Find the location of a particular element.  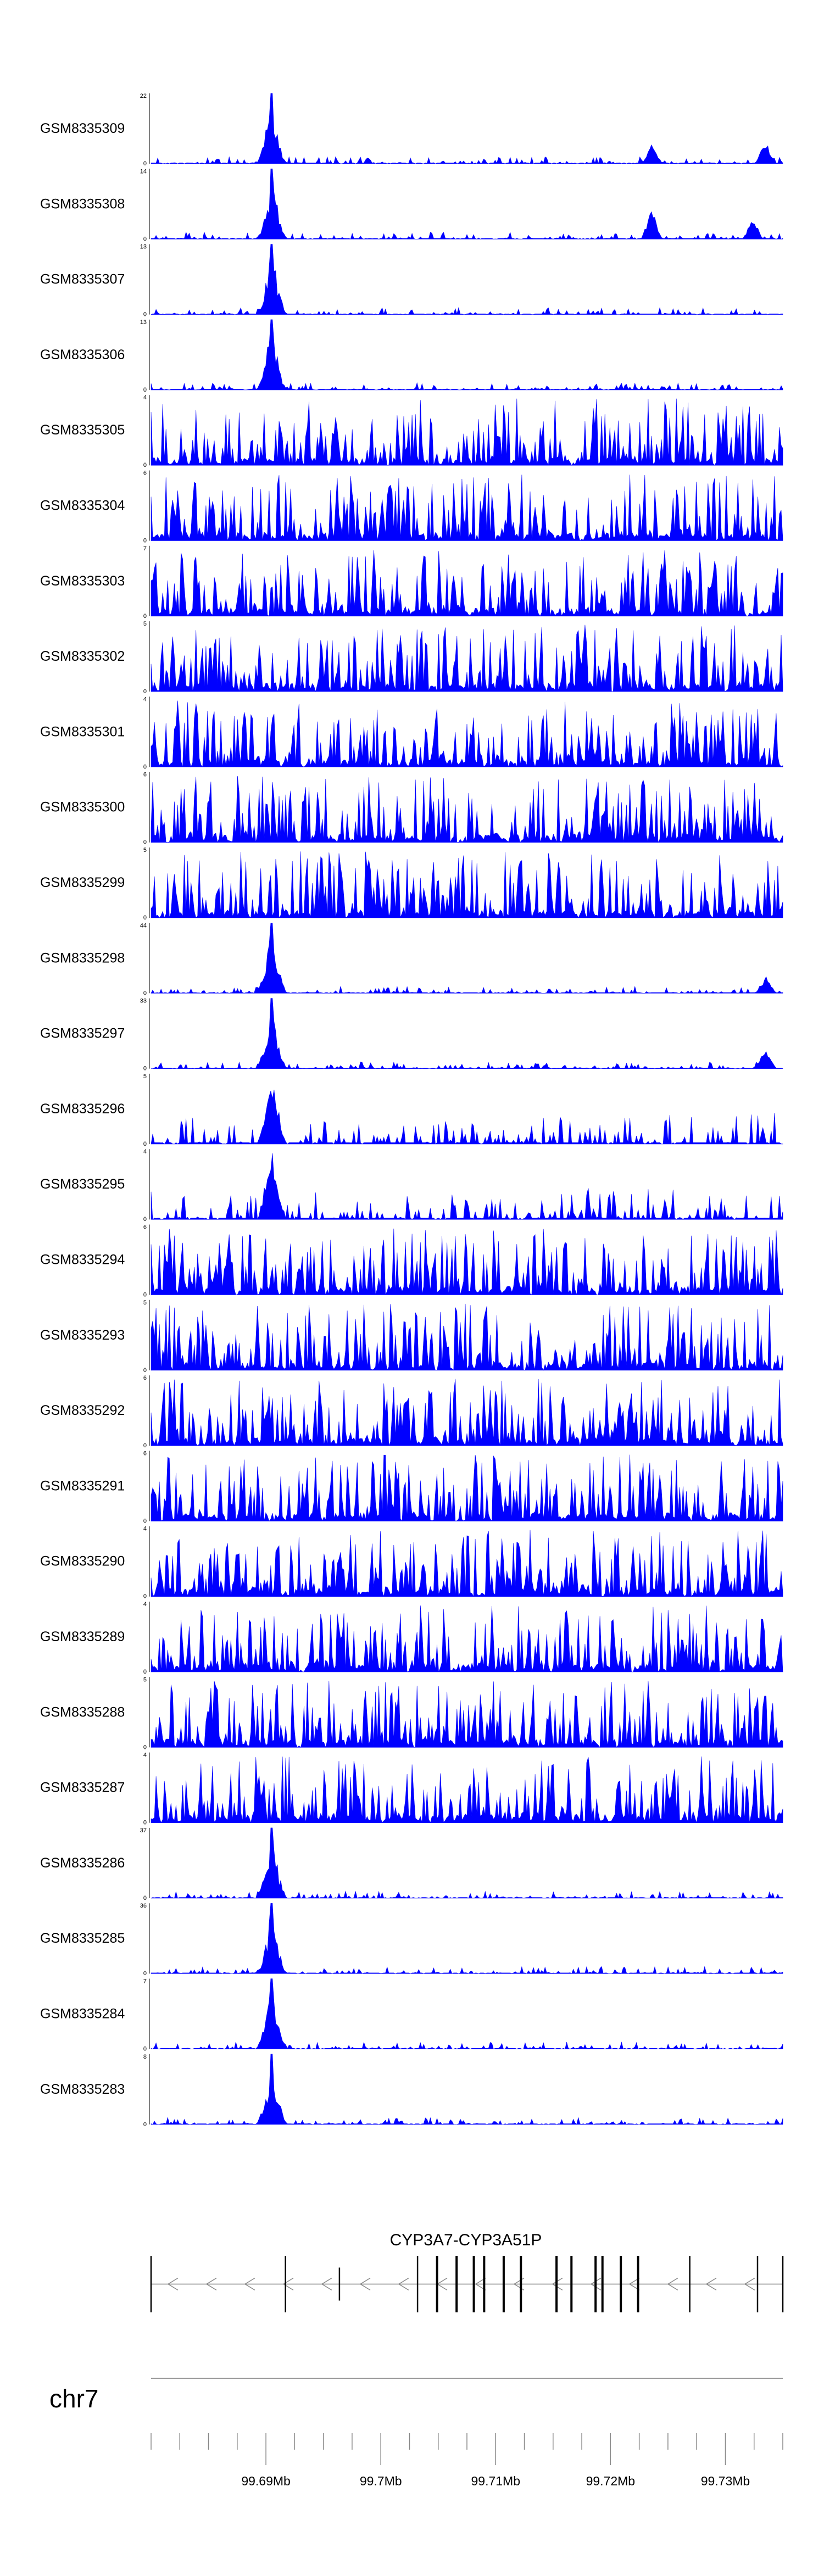

track-GSM8335287: 4 0 GSM8335287 is located at coordinates (411, 1789).